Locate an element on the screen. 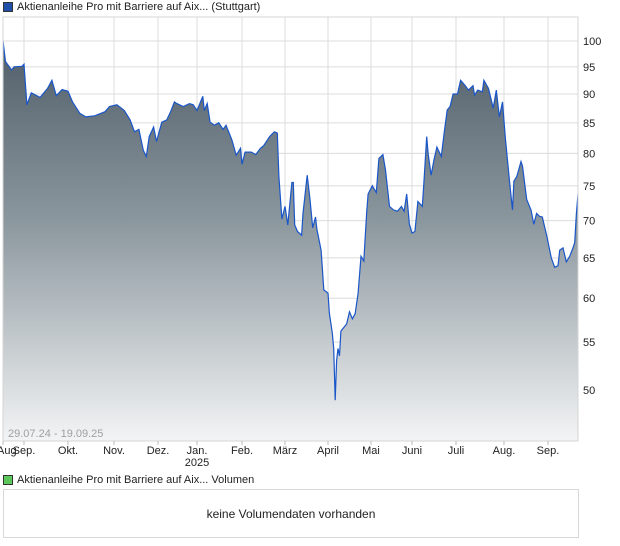 The image size is (620, 546). price-legend-swatch is located at coordinates (8, 7).